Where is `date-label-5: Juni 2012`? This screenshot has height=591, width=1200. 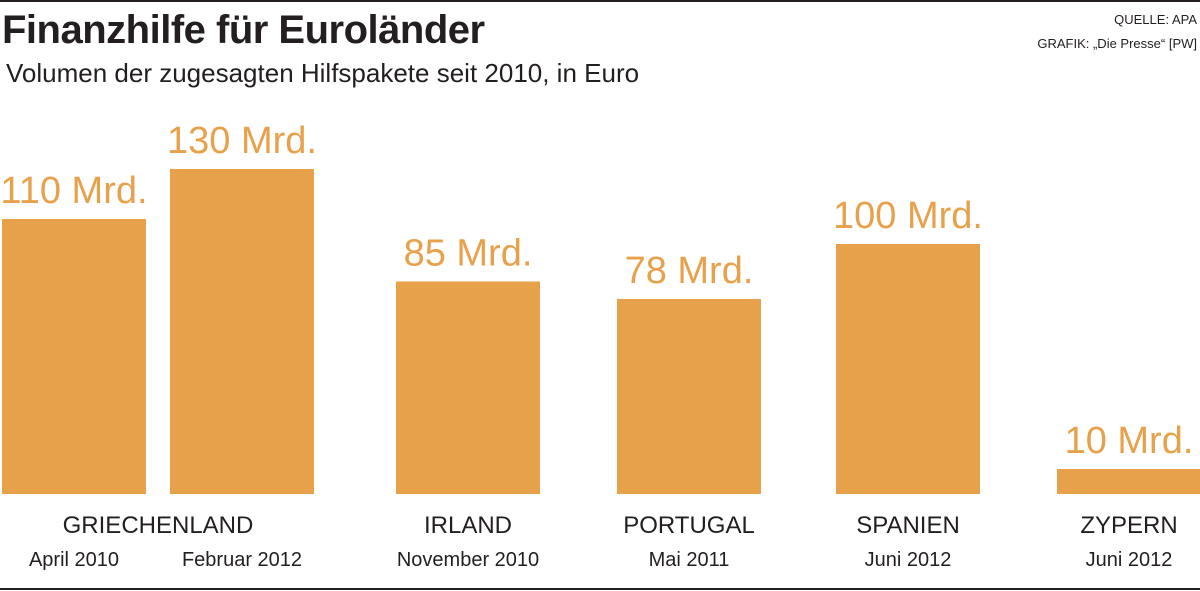 date-label-5: Juni 2012 is located at coordinates (1129, 560).